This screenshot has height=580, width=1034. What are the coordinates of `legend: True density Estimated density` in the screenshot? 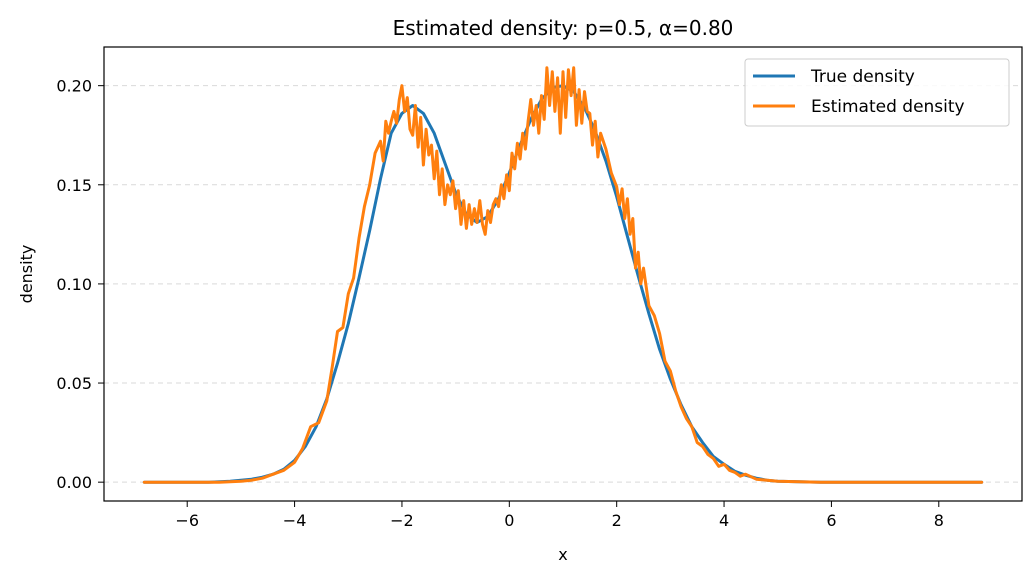 It's located at (877, 92).